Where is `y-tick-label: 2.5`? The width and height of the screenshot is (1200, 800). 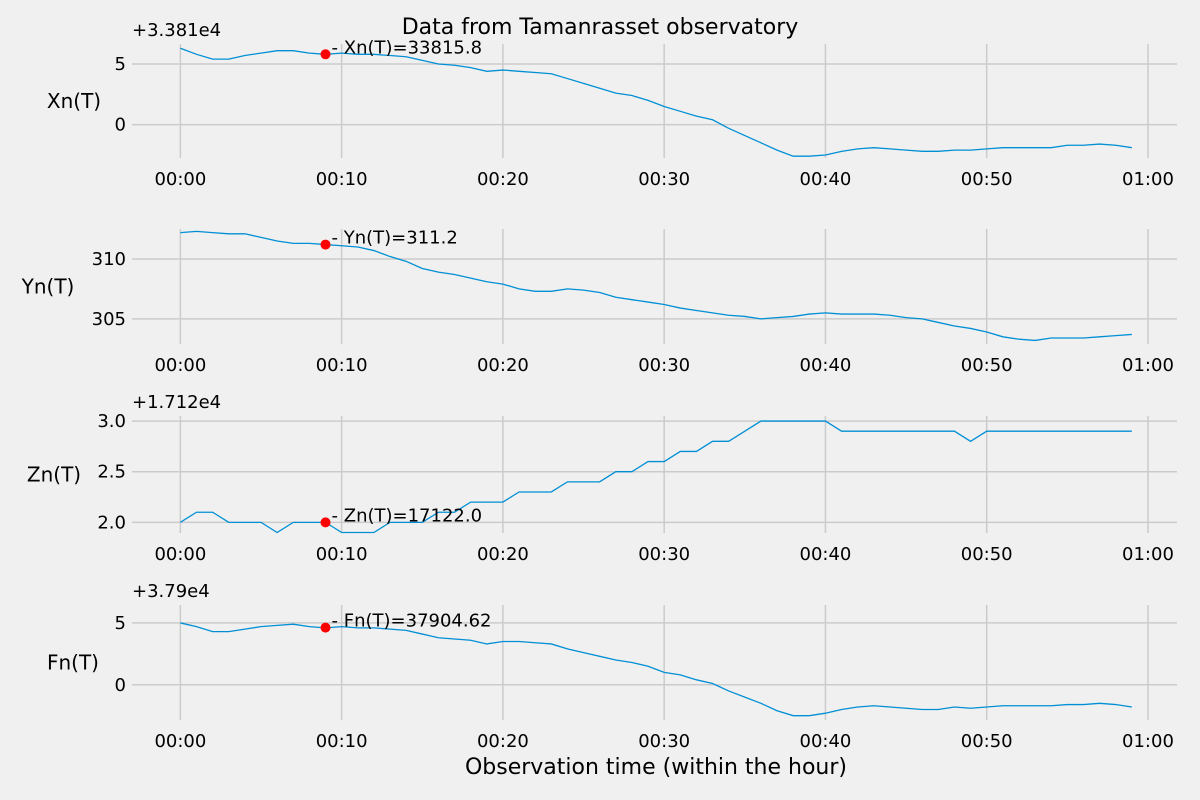
y-tick-label: 2.5 is located at coordinates (111, 472).